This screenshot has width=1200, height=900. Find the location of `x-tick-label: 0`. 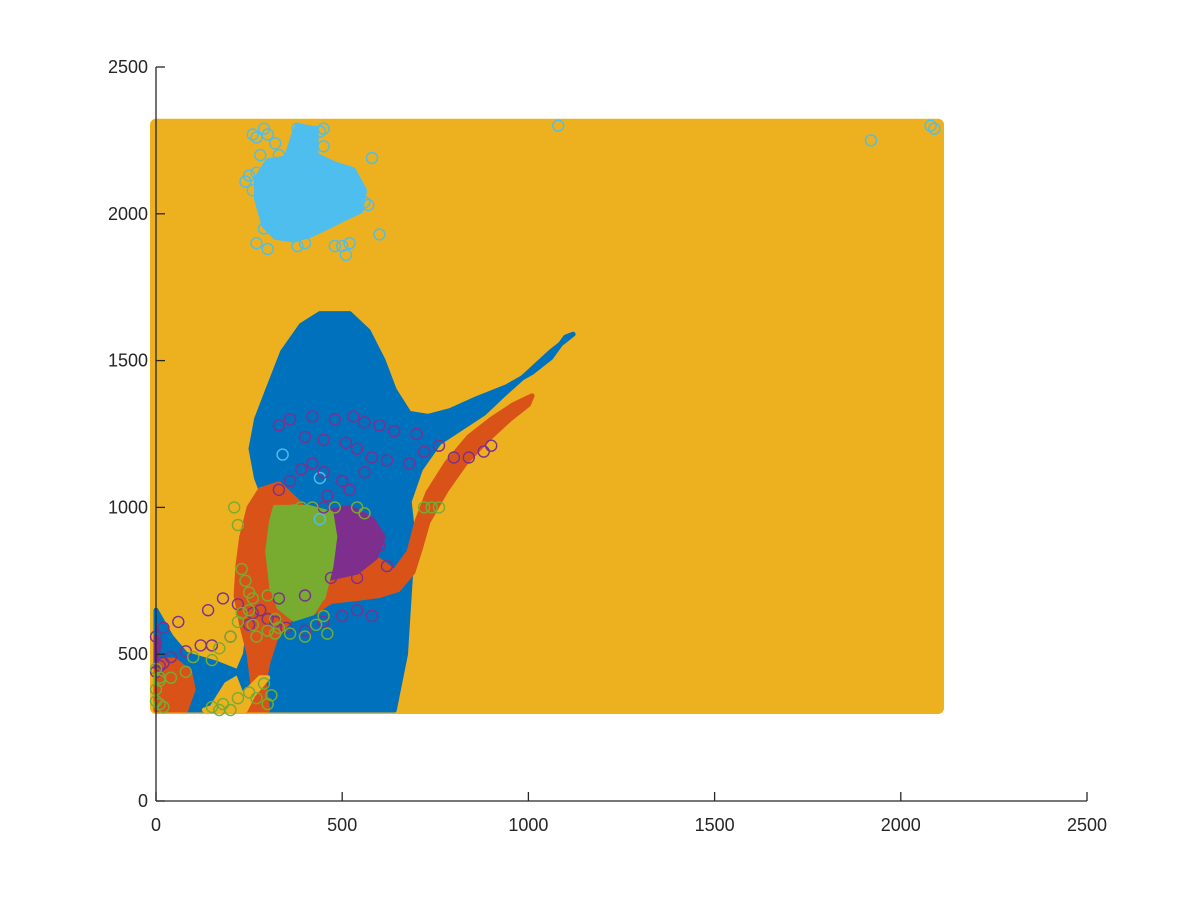

x-tick-label: 0 is located at coordinates (156, 825).